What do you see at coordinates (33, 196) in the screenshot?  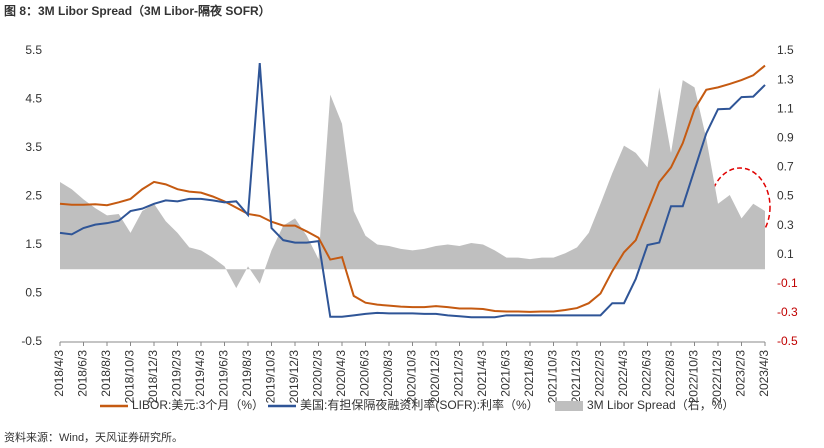 I see `y-tick-label: 2.5` at bounding box center [33, 196].